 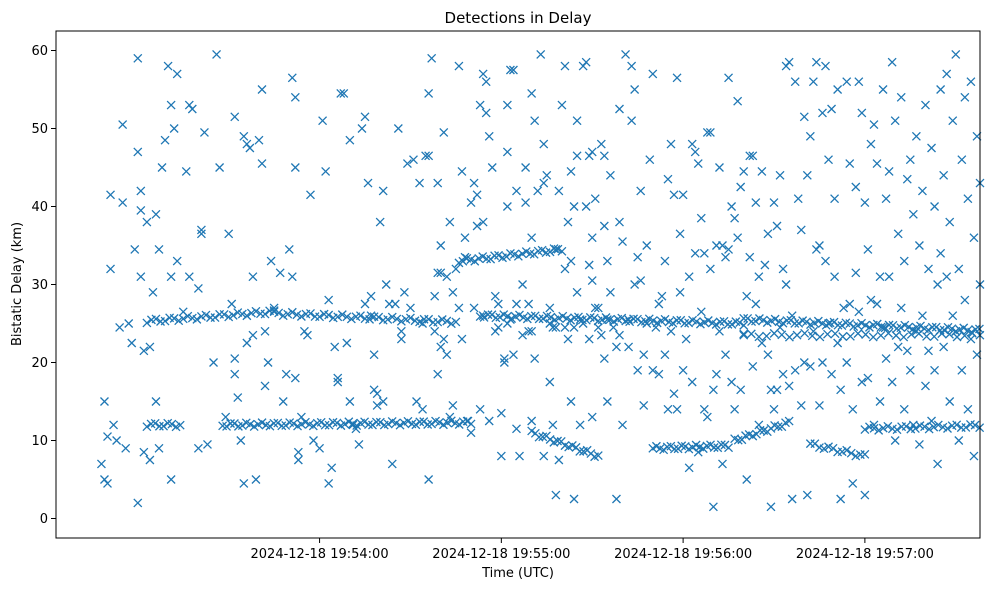 I want to click on x-tick-label: 2024-12-18 19:55:00, so click(x=501, y=554).